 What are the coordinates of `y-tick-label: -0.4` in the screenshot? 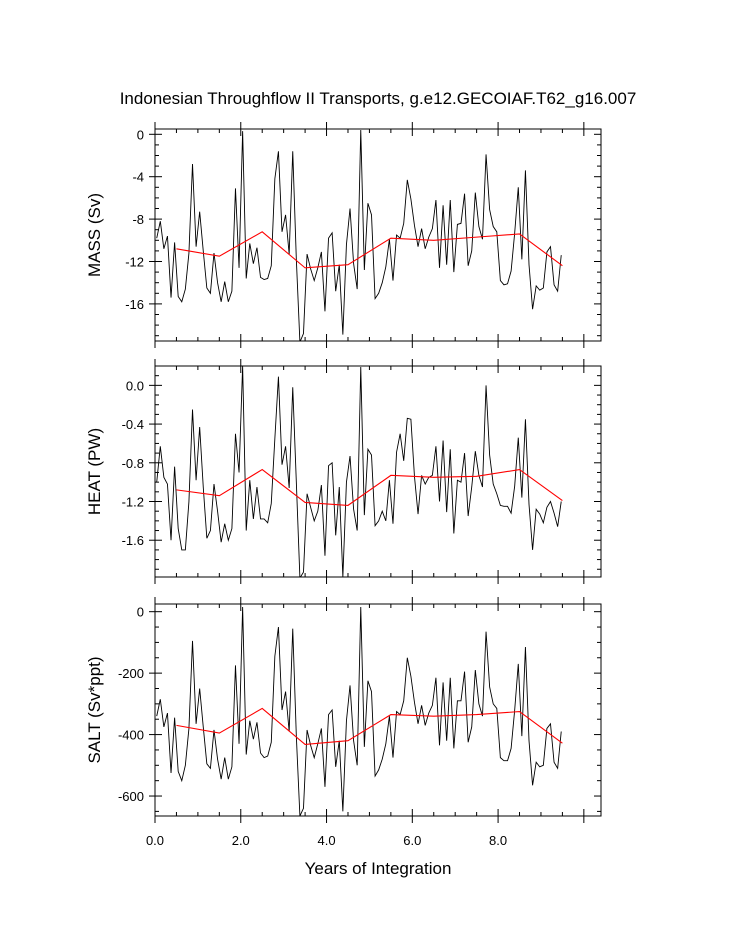 It's located at (133, 424).